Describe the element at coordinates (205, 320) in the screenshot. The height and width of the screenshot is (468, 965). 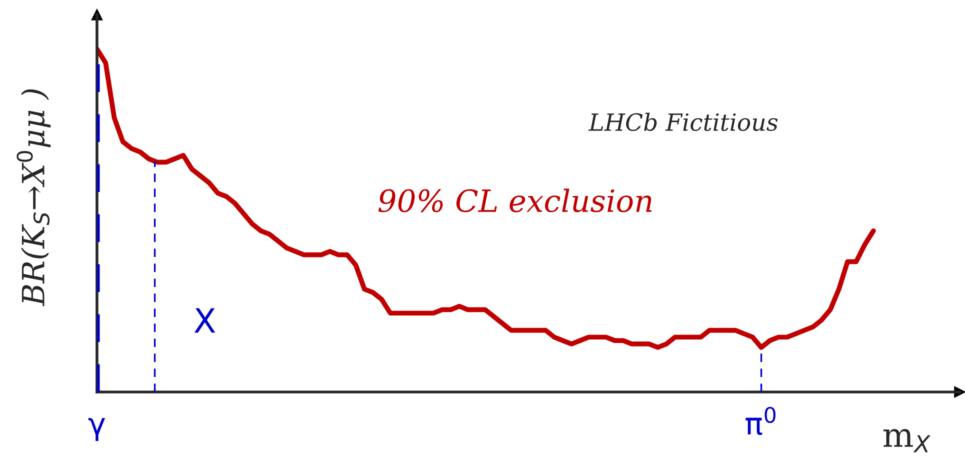
I see `annotation: X` at that location.